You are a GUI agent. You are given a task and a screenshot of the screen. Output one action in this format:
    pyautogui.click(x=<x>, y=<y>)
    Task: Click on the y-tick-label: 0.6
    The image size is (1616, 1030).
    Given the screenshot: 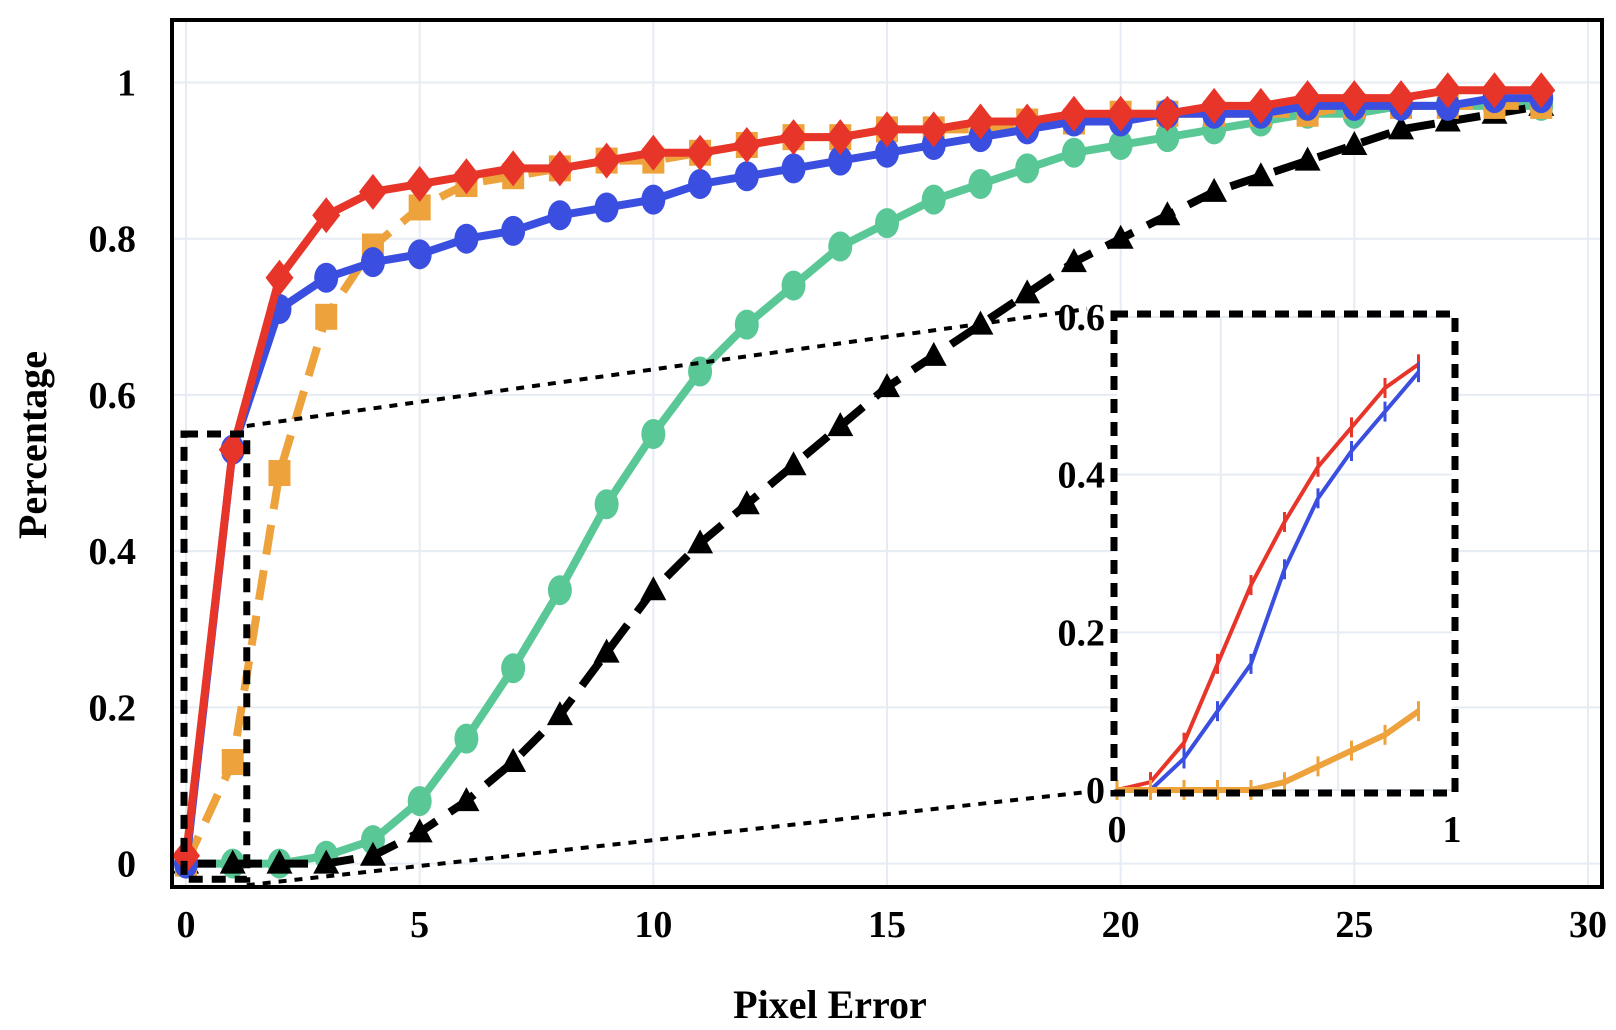 What is the action you would take?
    pyautogui.click(x=113, y=396)
    